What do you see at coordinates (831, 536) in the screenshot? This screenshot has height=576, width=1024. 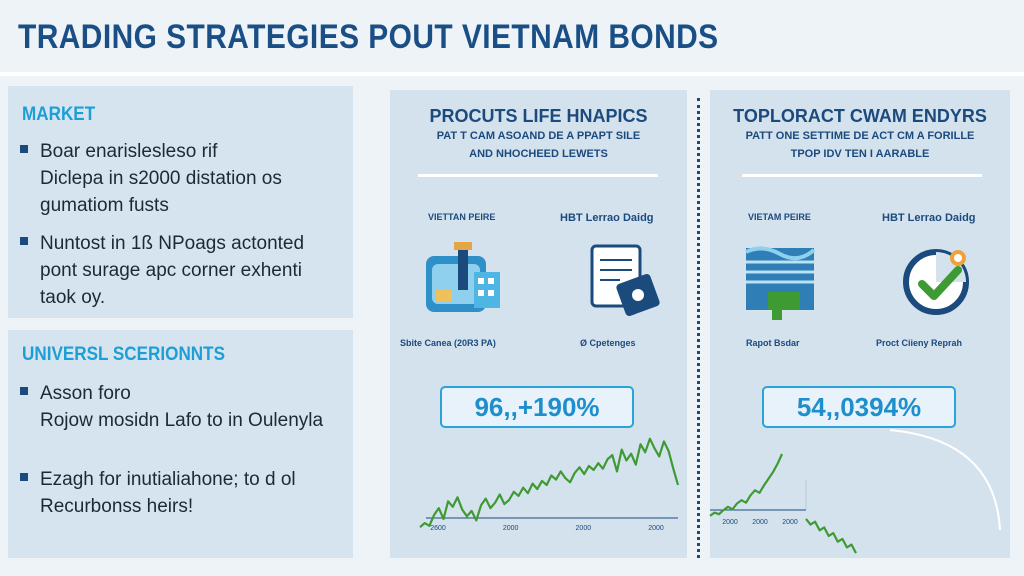 I see `chart-2-series-2-line` at bounding box center [831, 536].